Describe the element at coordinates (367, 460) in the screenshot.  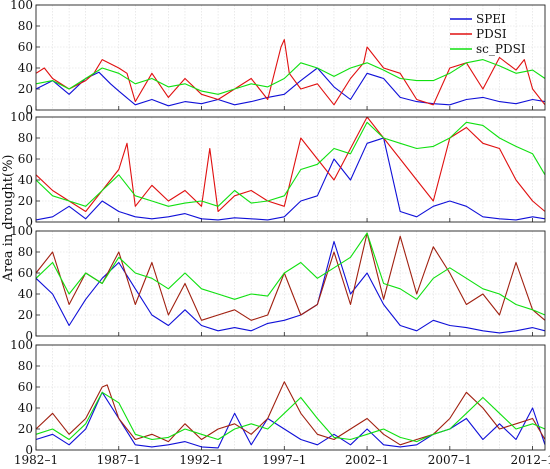
I see `x-tick-label: 2002–1` at that location.